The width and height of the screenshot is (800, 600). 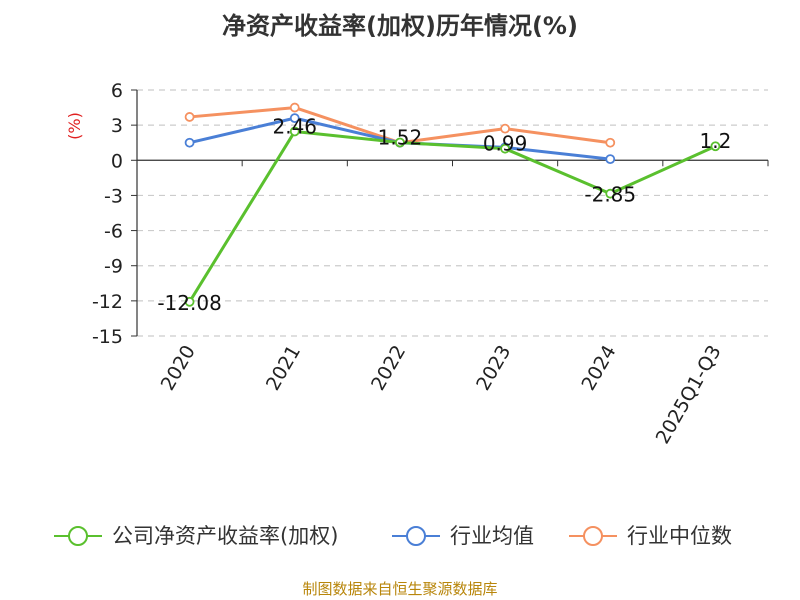 What do you see at coordinates (283, 368) in the screenshot?
I see `x-tick-label: 2021` at bounding box center [283, 368].